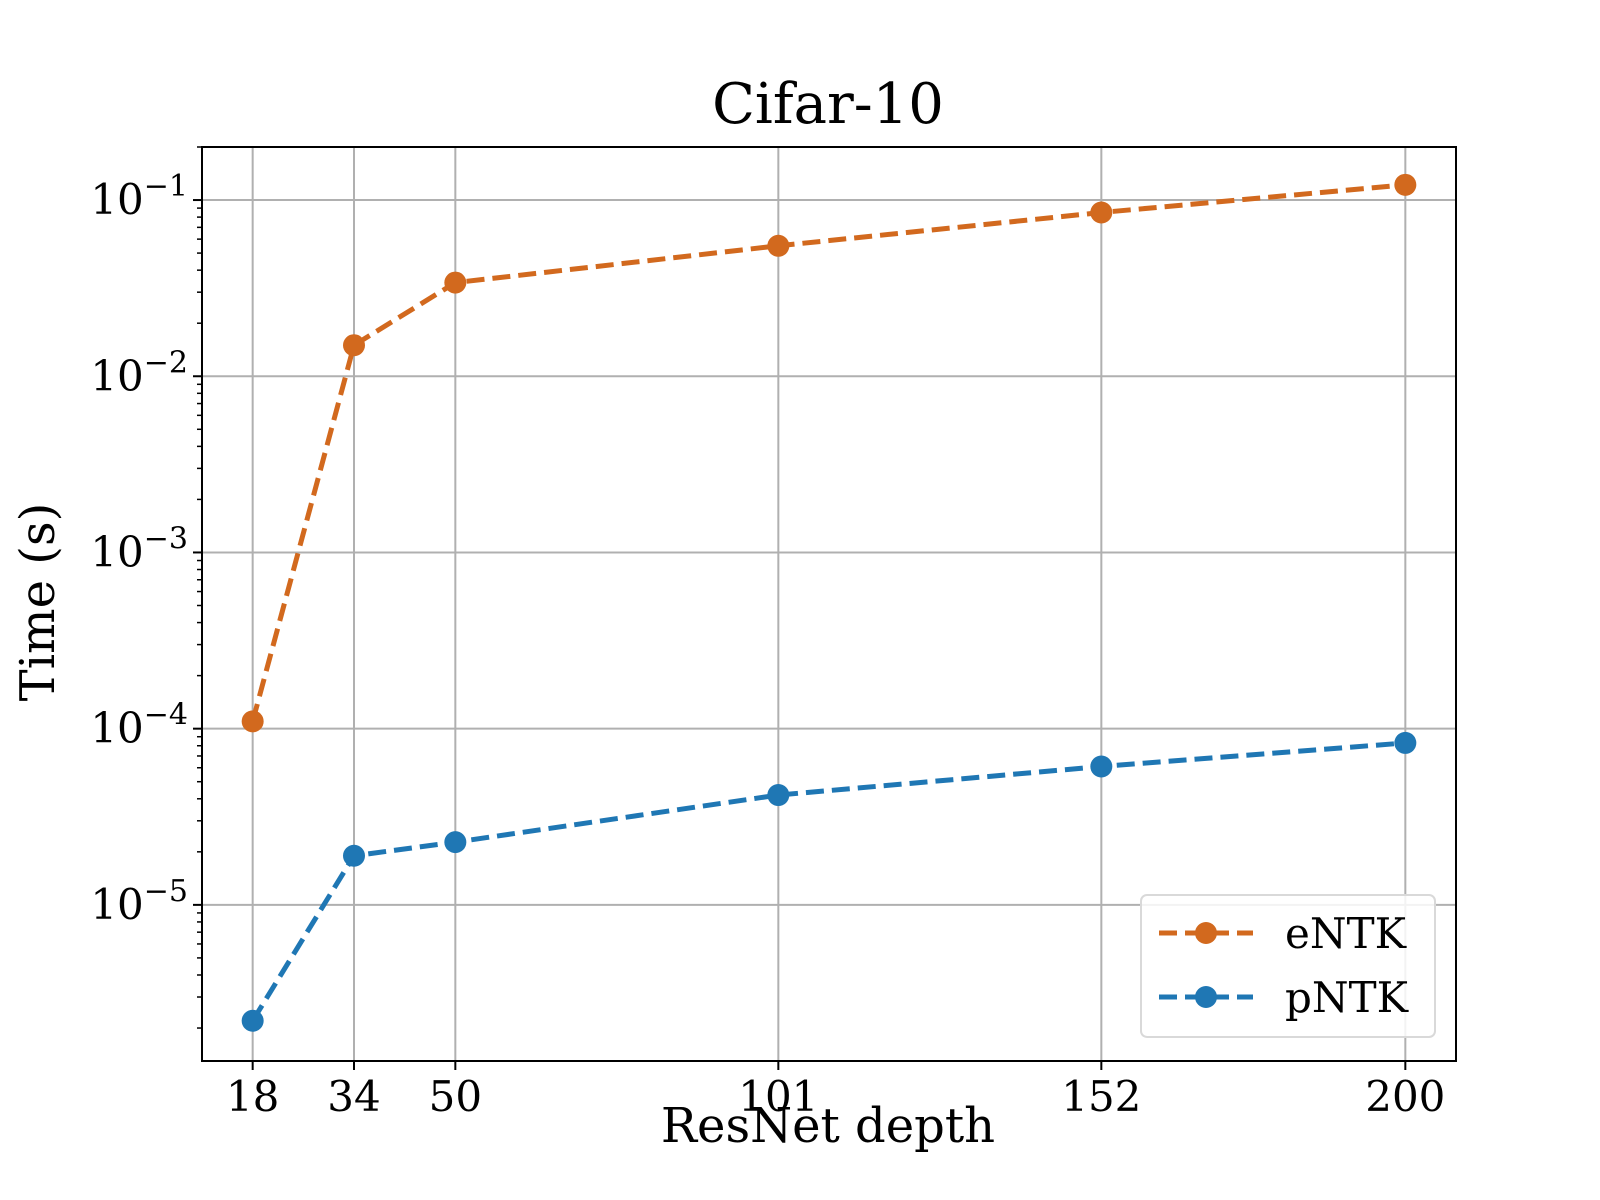 The width and height of the screenshot is (1600, 1200). Describe the element at coordinates (1101, 1096) in the screenshot. I see `x-tick-label: 152` at that location.